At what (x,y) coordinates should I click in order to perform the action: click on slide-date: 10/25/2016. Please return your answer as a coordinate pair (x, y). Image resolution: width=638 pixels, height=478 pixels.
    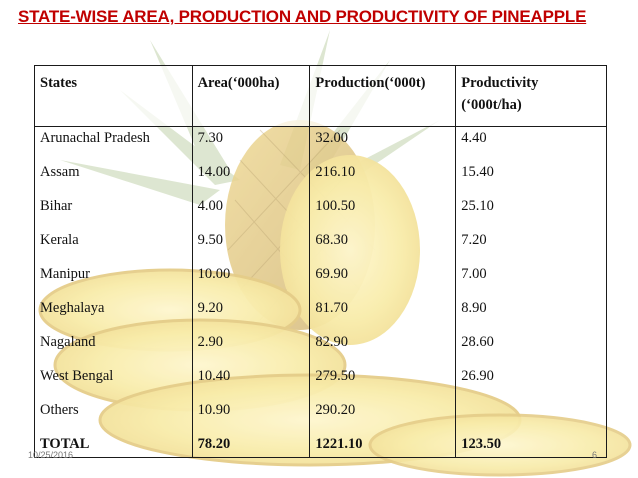
    Looking at the image, I should click on (51, 455).